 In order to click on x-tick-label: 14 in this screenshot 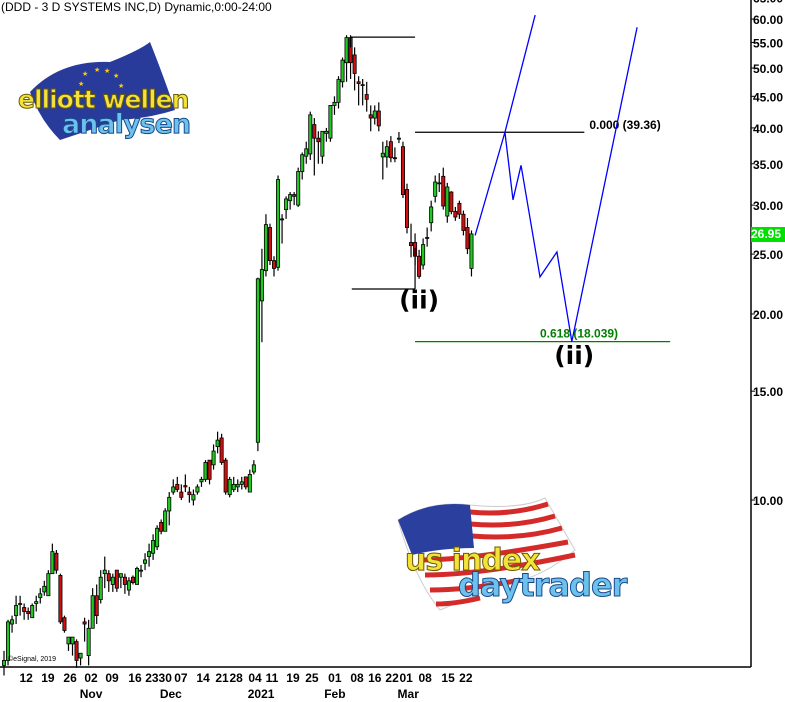, I will do `click(203, 678)`.